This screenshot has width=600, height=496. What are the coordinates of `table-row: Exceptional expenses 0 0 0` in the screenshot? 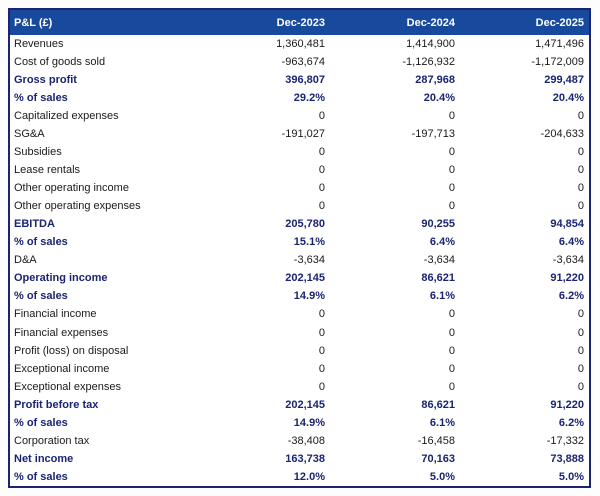 It's located at (299, 387).